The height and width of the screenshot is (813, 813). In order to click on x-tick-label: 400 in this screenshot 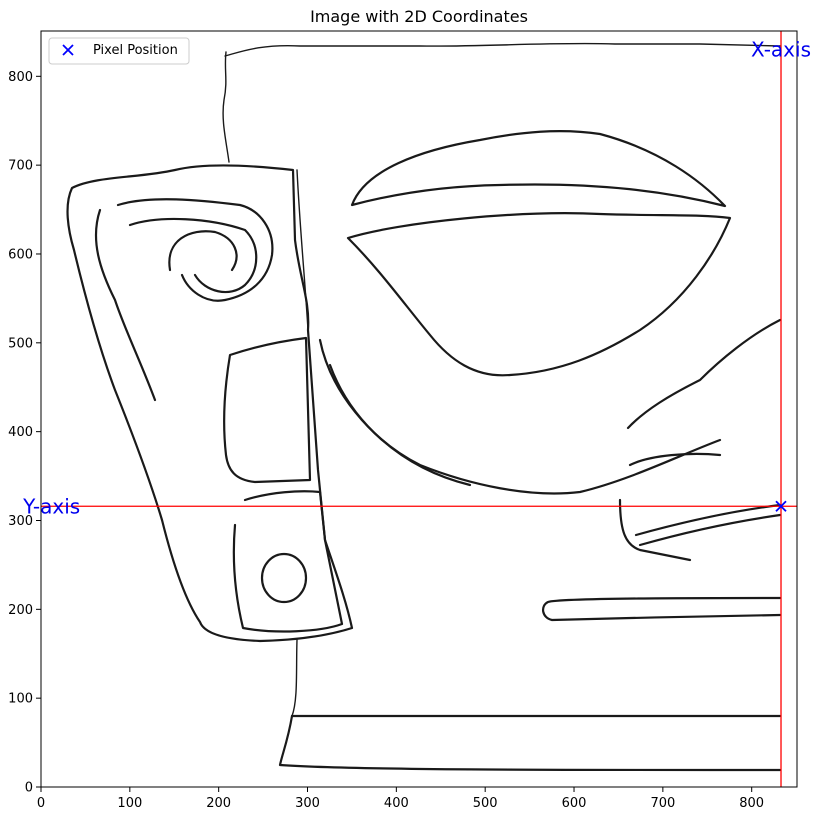, I will do `click(396, 803)`.